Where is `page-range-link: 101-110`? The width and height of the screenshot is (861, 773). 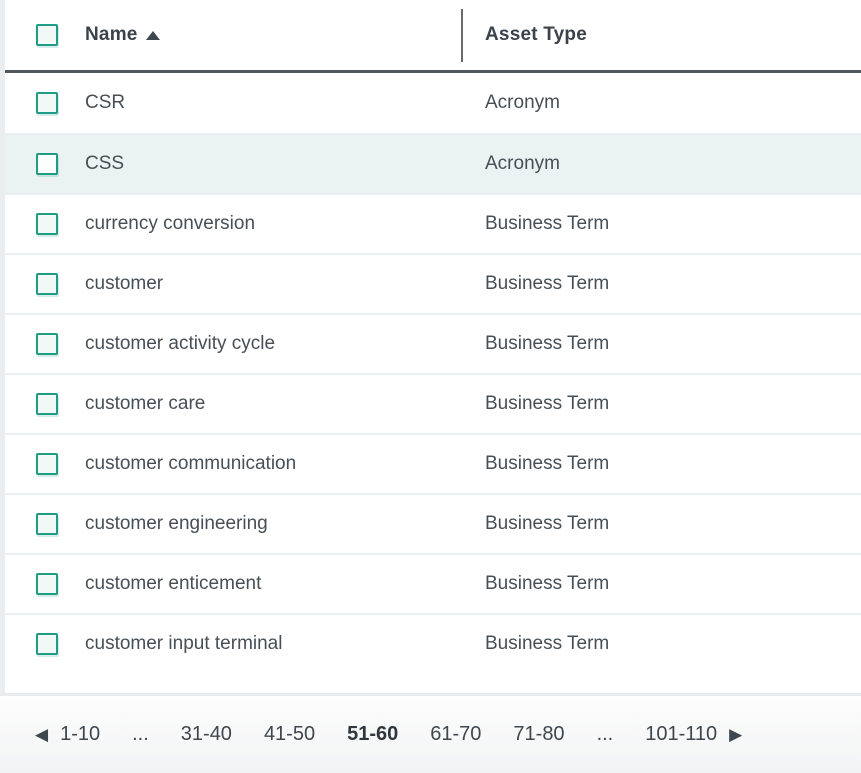 page-range-link: 101-110 is located at coordinates (681, 734).